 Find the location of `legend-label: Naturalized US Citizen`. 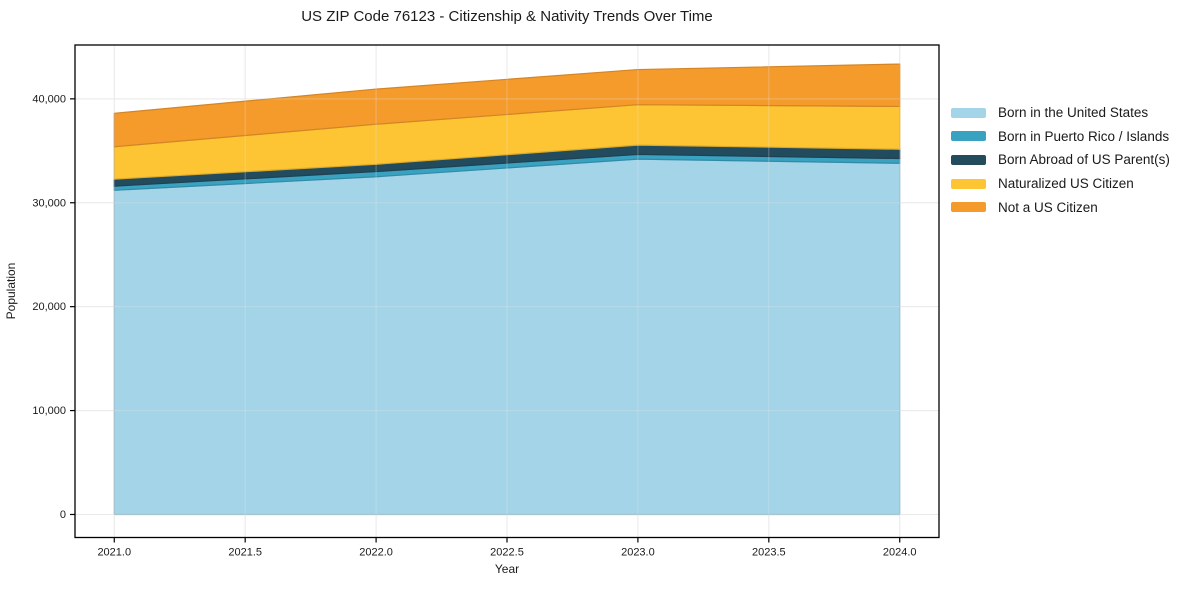

legend-label: Naturalized US Citizen is located at coordinates (1066, 184).